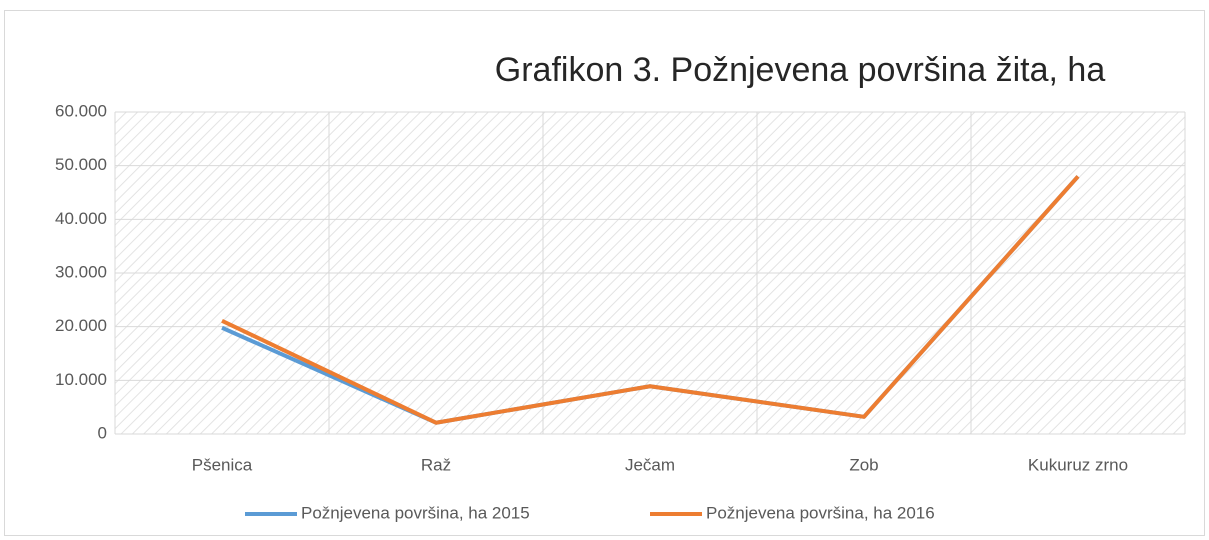 Image resolution: width=1209 pixels, height=540 pixels. I want to click on y-tick-label: 30.000, so click(81, 271).